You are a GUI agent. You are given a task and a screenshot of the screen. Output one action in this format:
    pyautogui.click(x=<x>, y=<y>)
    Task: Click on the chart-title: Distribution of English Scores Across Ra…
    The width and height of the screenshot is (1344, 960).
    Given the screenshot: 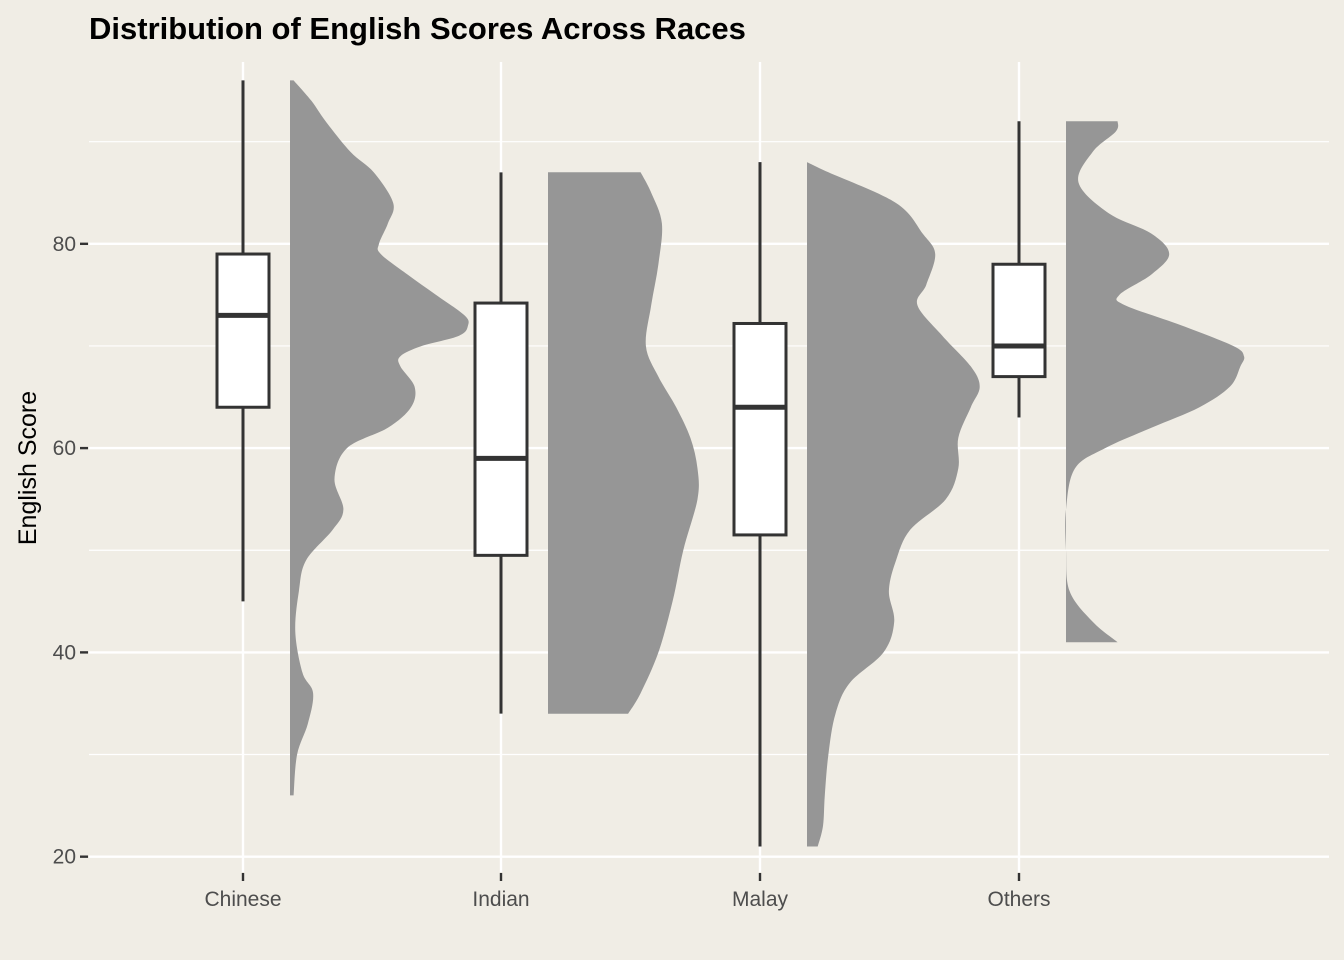 What is the action you would take?
    pyautogui.click(x=417, y=28)
    